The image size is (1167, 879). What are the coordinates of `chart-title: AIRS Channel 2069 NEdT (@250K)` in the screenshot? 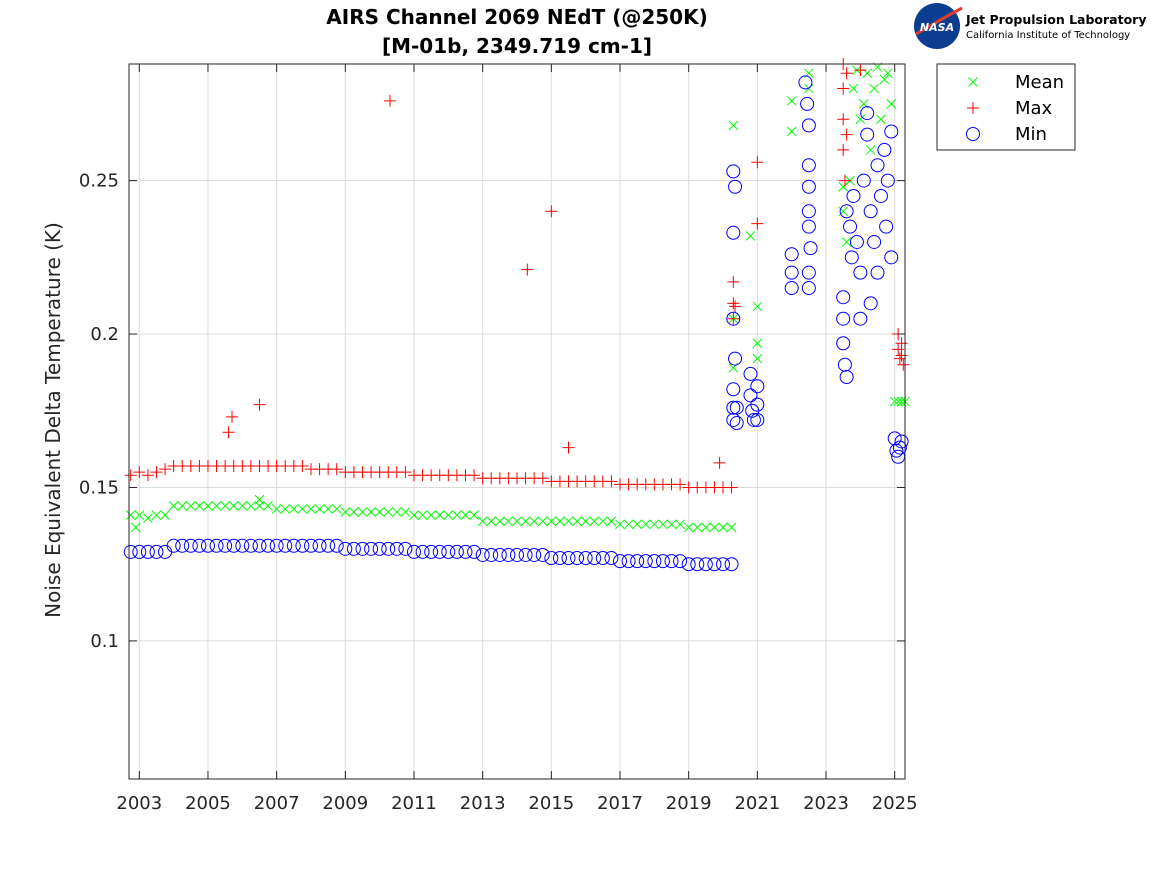 It's located at (516, 17).